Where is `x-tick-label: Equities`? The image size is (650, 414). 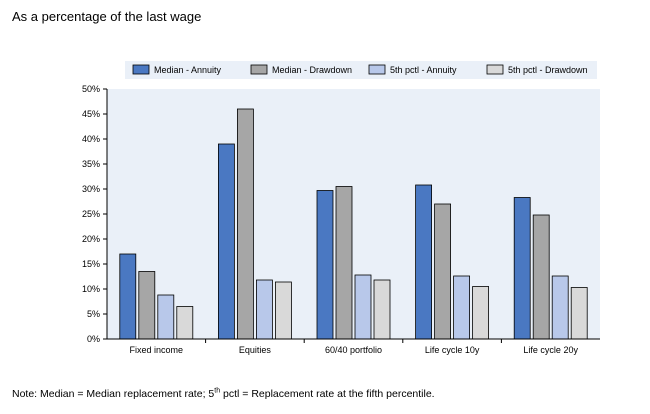 x-tick-label: Equities is located at coordinates (255, 350).